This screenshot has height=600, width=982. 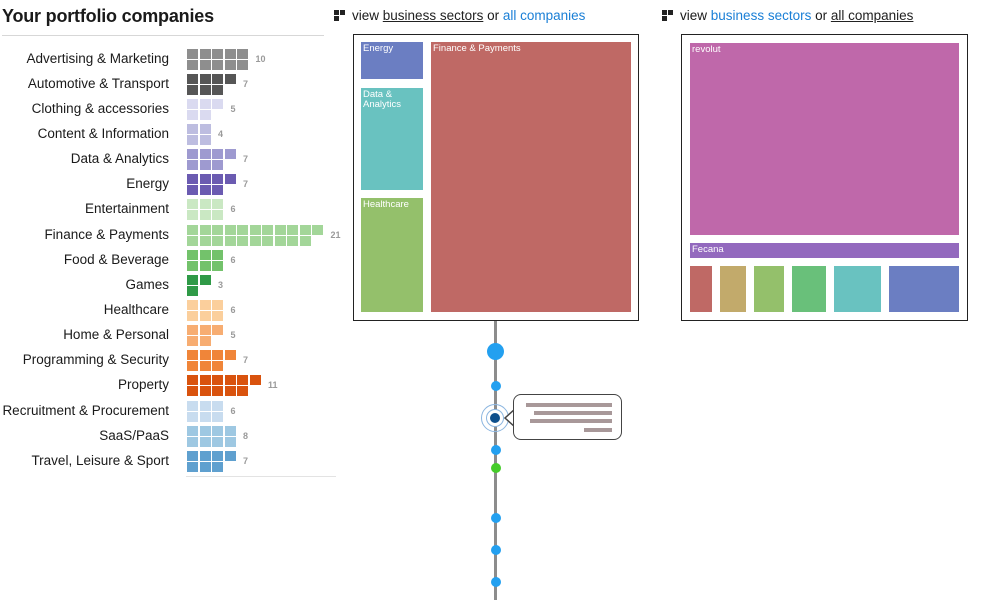 What do you see at coordinates (824, 250) in the screenshot?
I see `tile-fecana: Fecana` at bounding box center [824, 250].